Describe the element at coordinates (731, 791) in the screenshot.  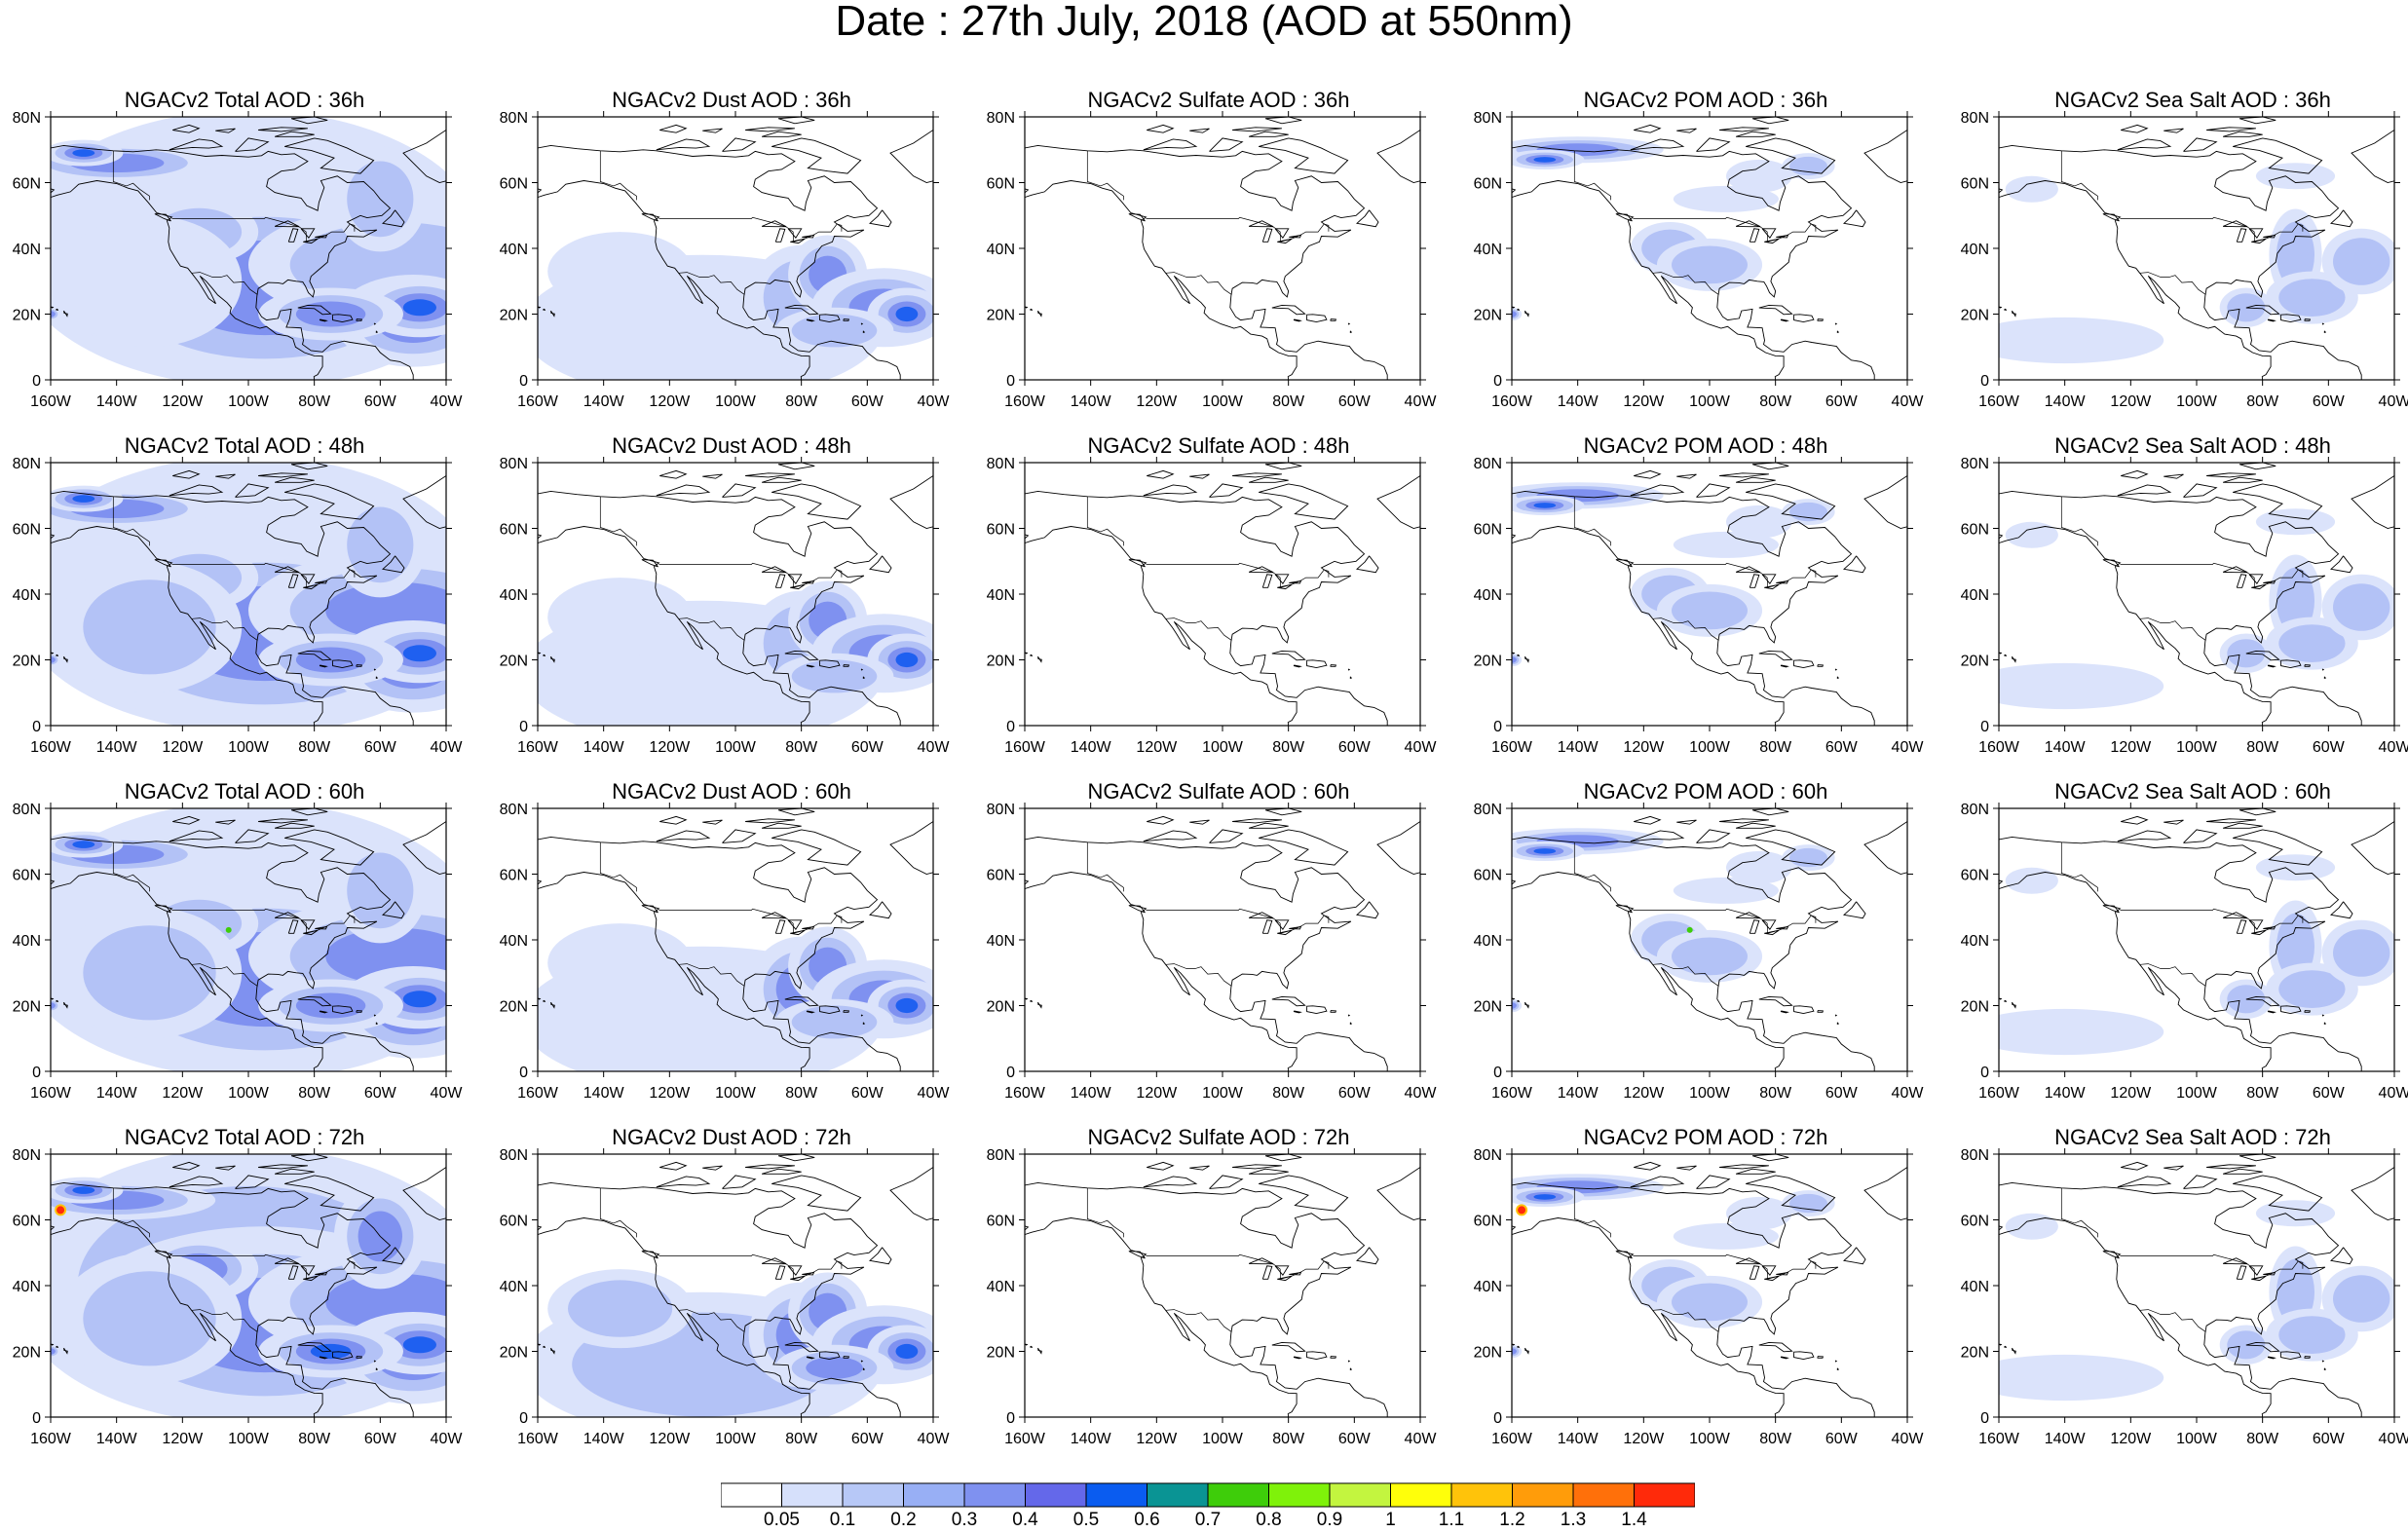
I see `panel-title: NGACv2 Dust AOD : 60h` at that location.